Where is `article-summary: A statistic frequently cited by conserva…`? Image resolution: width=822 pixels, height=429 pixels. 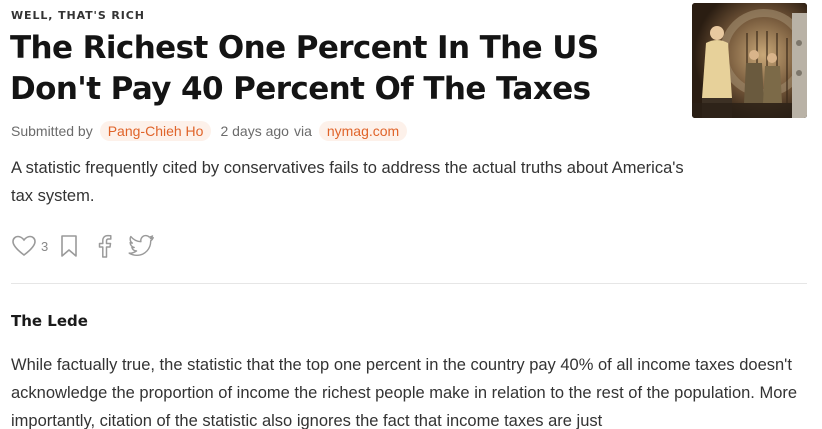
article-summary: A statistic frequently cited by conserva… is located at coordinates (347, 182).